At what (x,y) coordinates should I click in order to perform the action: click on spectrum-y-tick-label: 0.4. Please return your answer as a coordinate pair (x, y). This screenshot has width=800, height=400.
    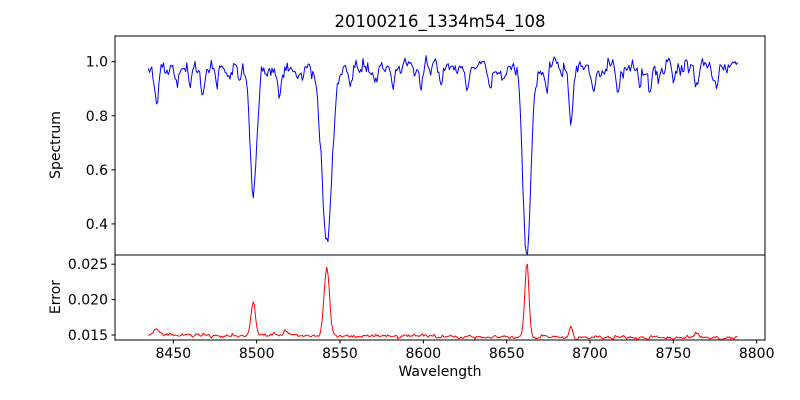
    Looking at the image, I should click on (97, 225).